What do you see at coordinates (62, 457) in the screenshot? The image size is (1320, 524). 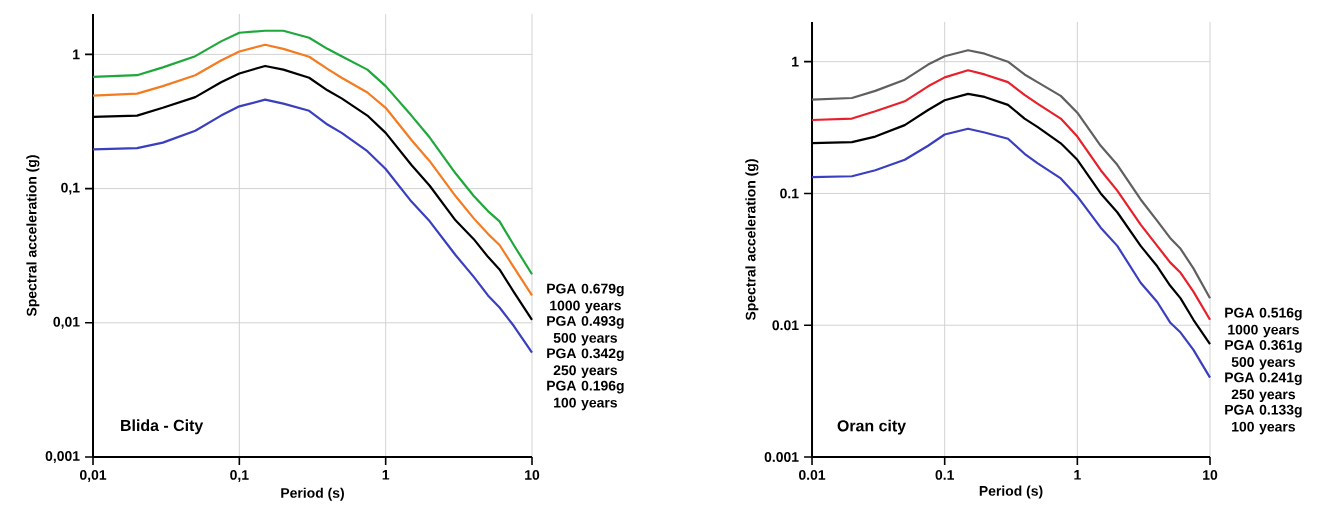 I see `y-tick-label: 0,001` at bounding box center [62, 457].